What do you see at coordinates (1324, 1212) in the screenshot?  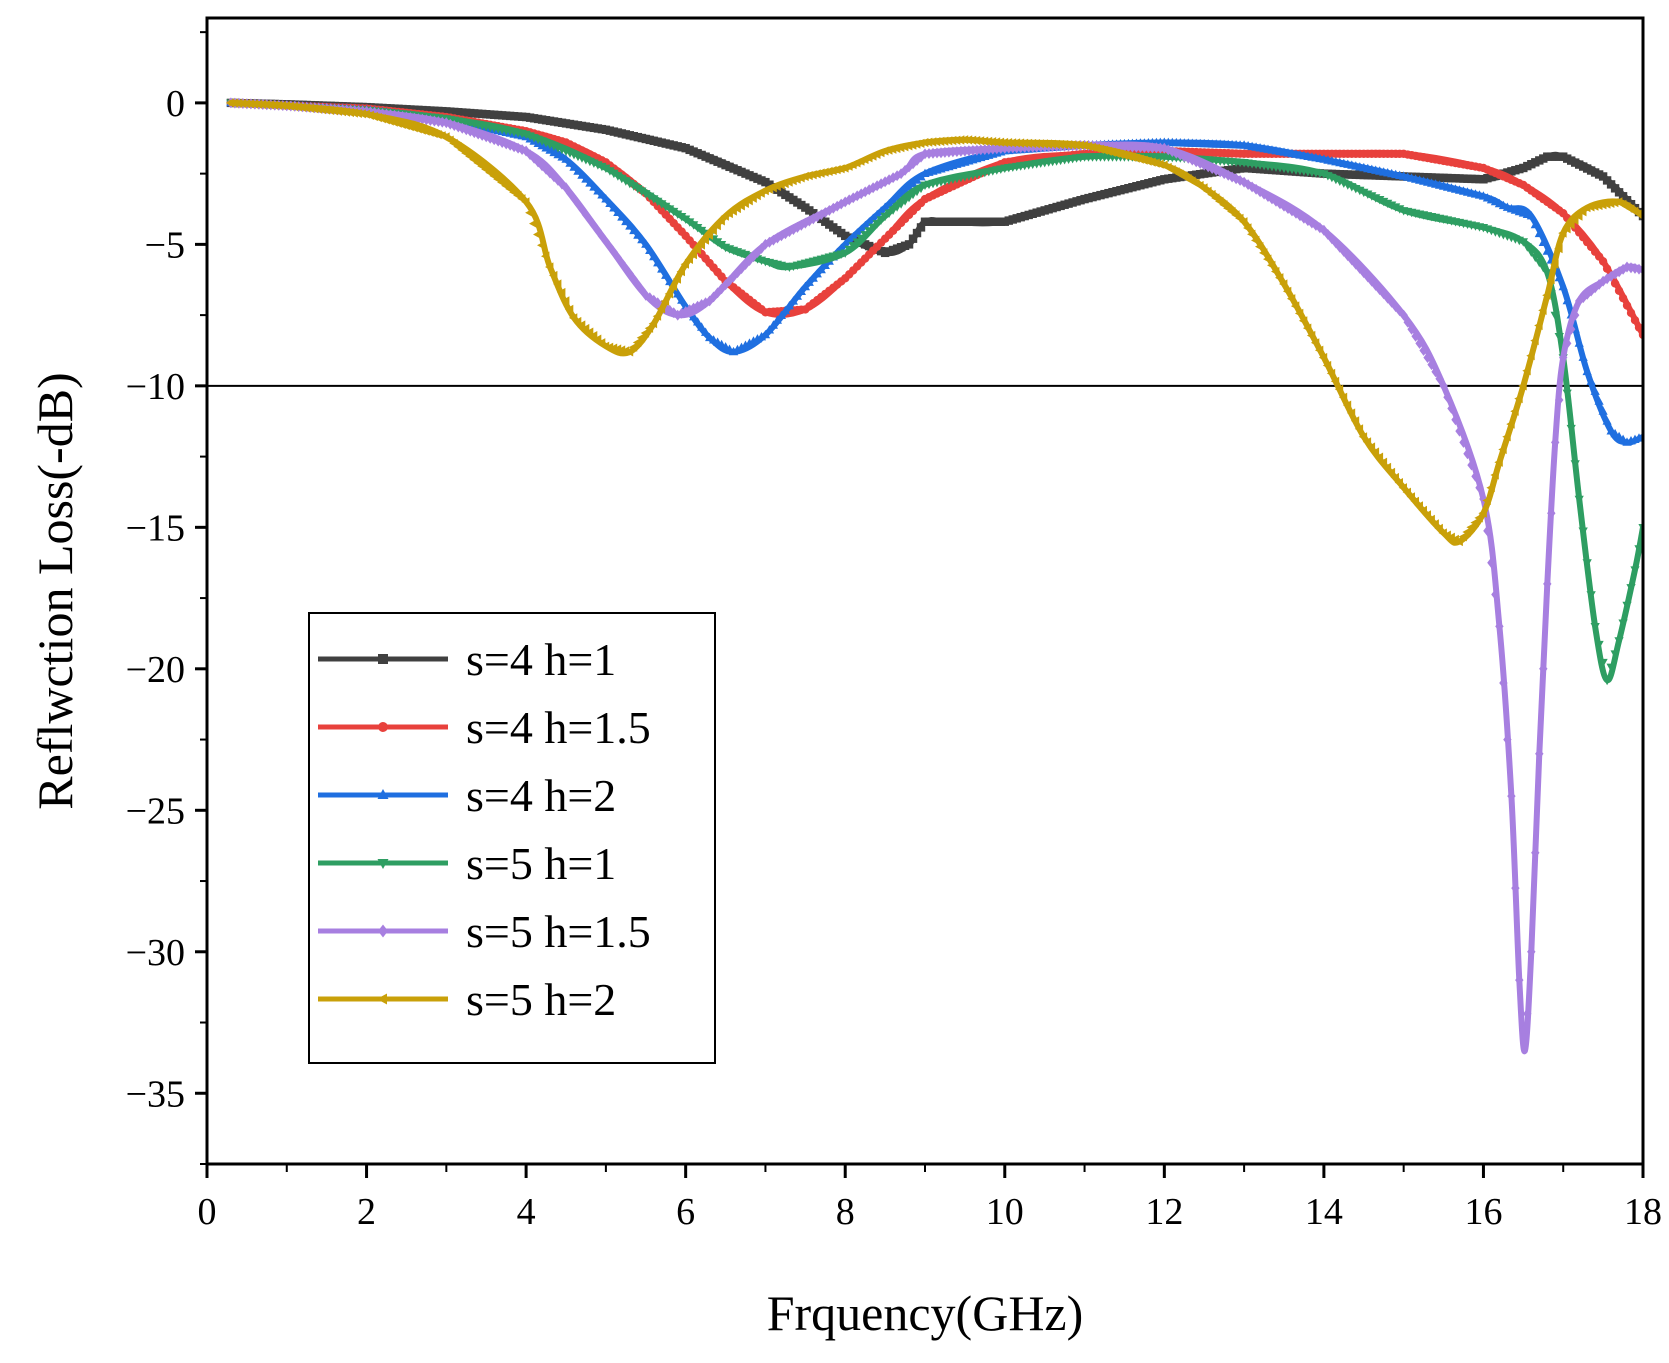 I see `x-tick-label: 14` at bounding box center [1324, 1212].